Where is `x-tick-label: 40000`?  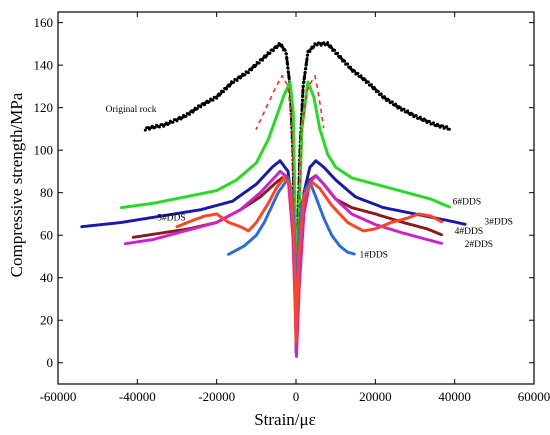 x-tick-label: 40000 is located at coordinates (454, 396).